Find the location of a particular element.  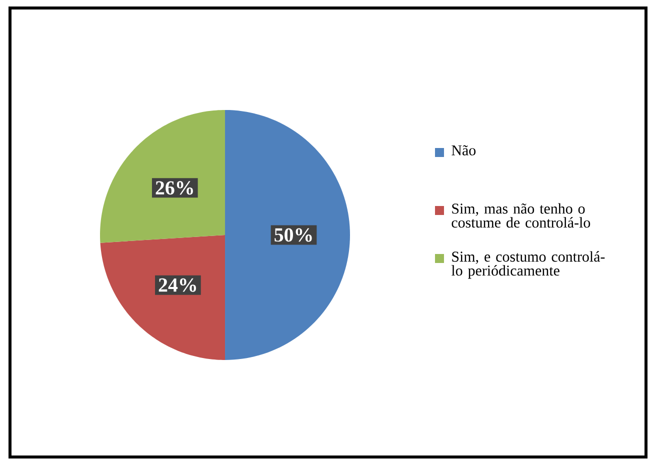

legend-label: Não is located at coordinates (464, 150).